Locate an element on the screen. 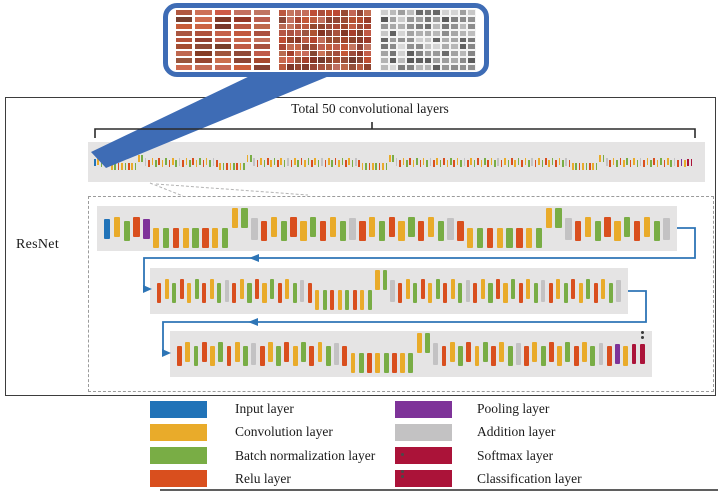 This screenshot has height=492, width=720. conv-filters-fine-panel is located at coordinates (428, 40).